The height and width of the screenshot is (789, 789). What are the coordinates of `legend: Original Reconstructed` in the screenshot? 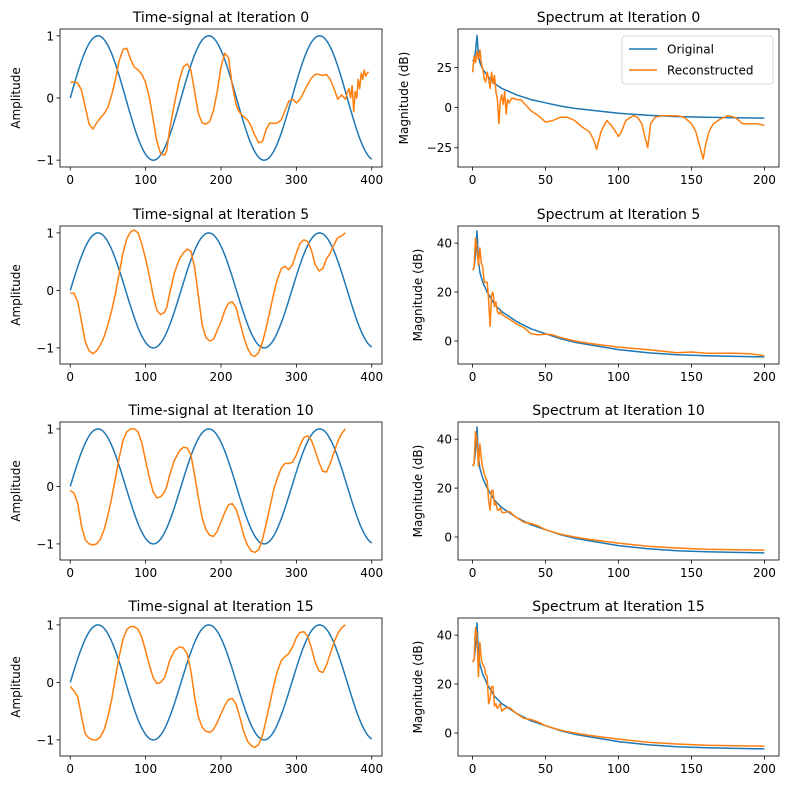 It's located at (697, 60).